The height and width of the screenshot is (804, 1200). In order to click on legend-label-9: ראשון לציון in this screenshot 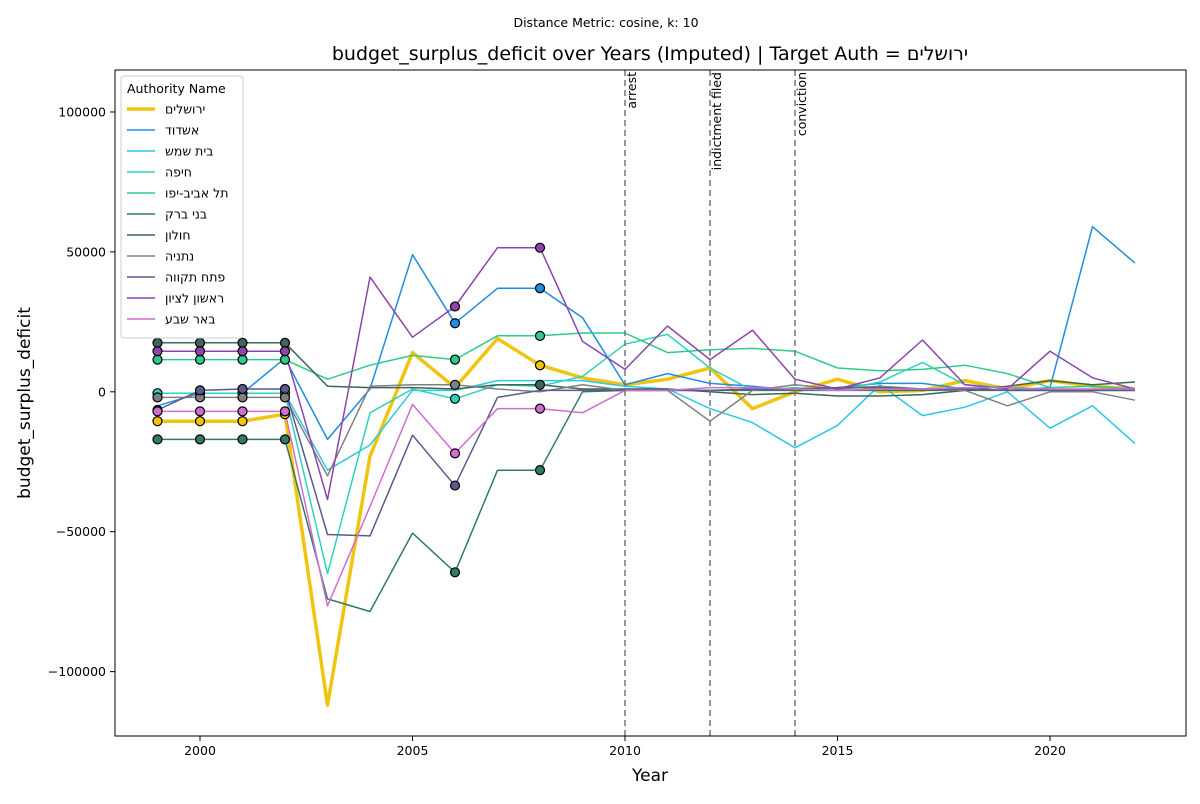, I will do `click(194, 298)`.